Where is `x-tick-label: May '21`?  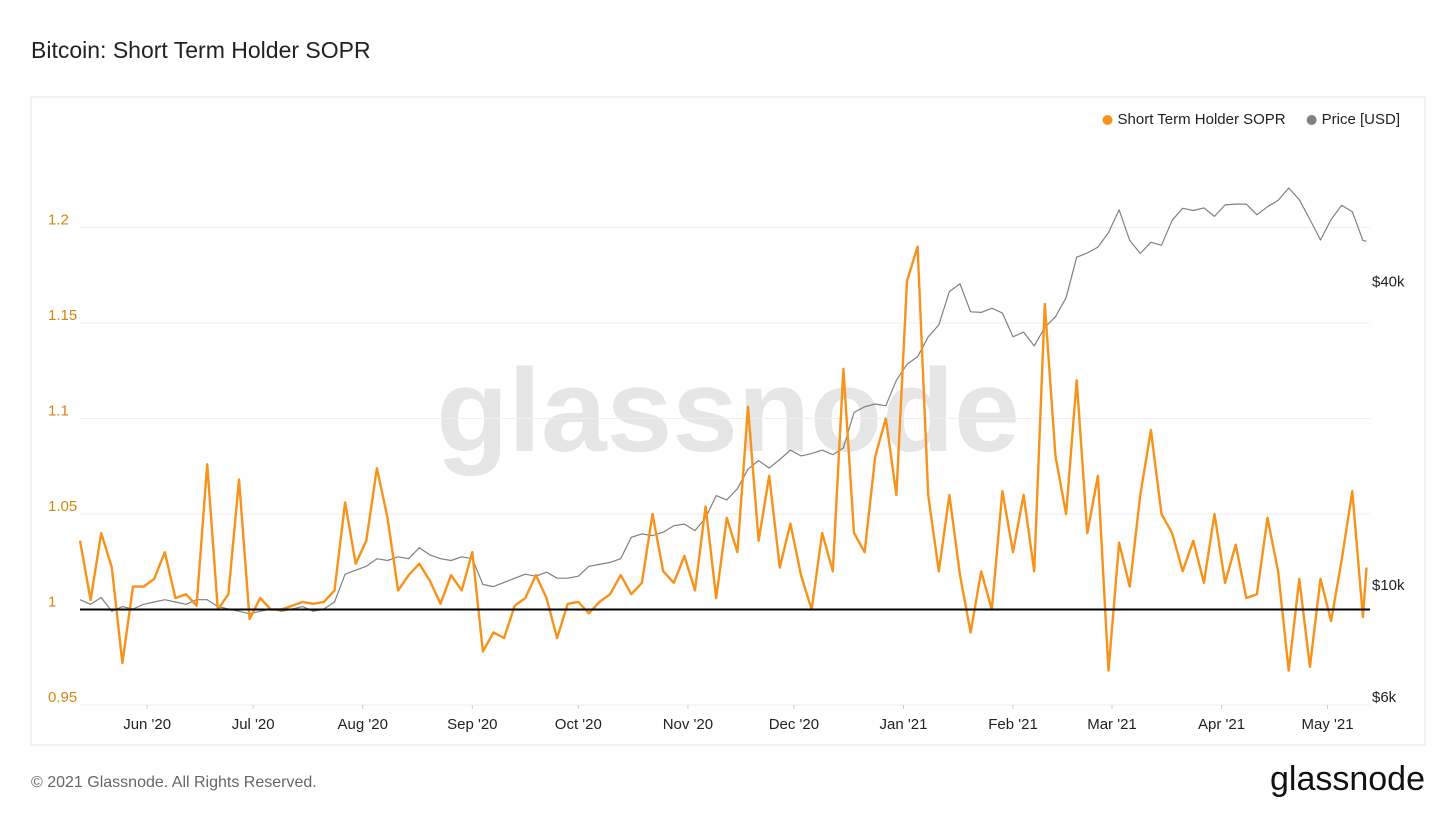 x-tick-label: May '21 is located at coordinates (1328, 724).